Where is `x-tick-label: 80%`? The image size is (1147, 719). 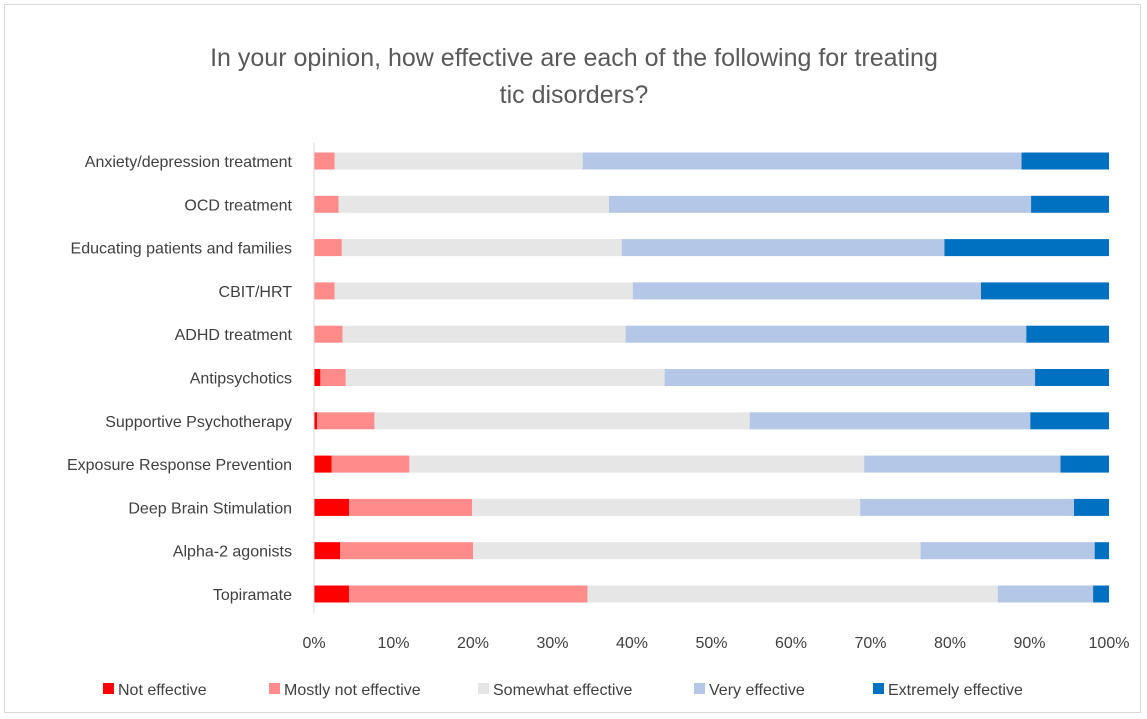
x-tick-label: 80% is located at coordinates (950, 643).